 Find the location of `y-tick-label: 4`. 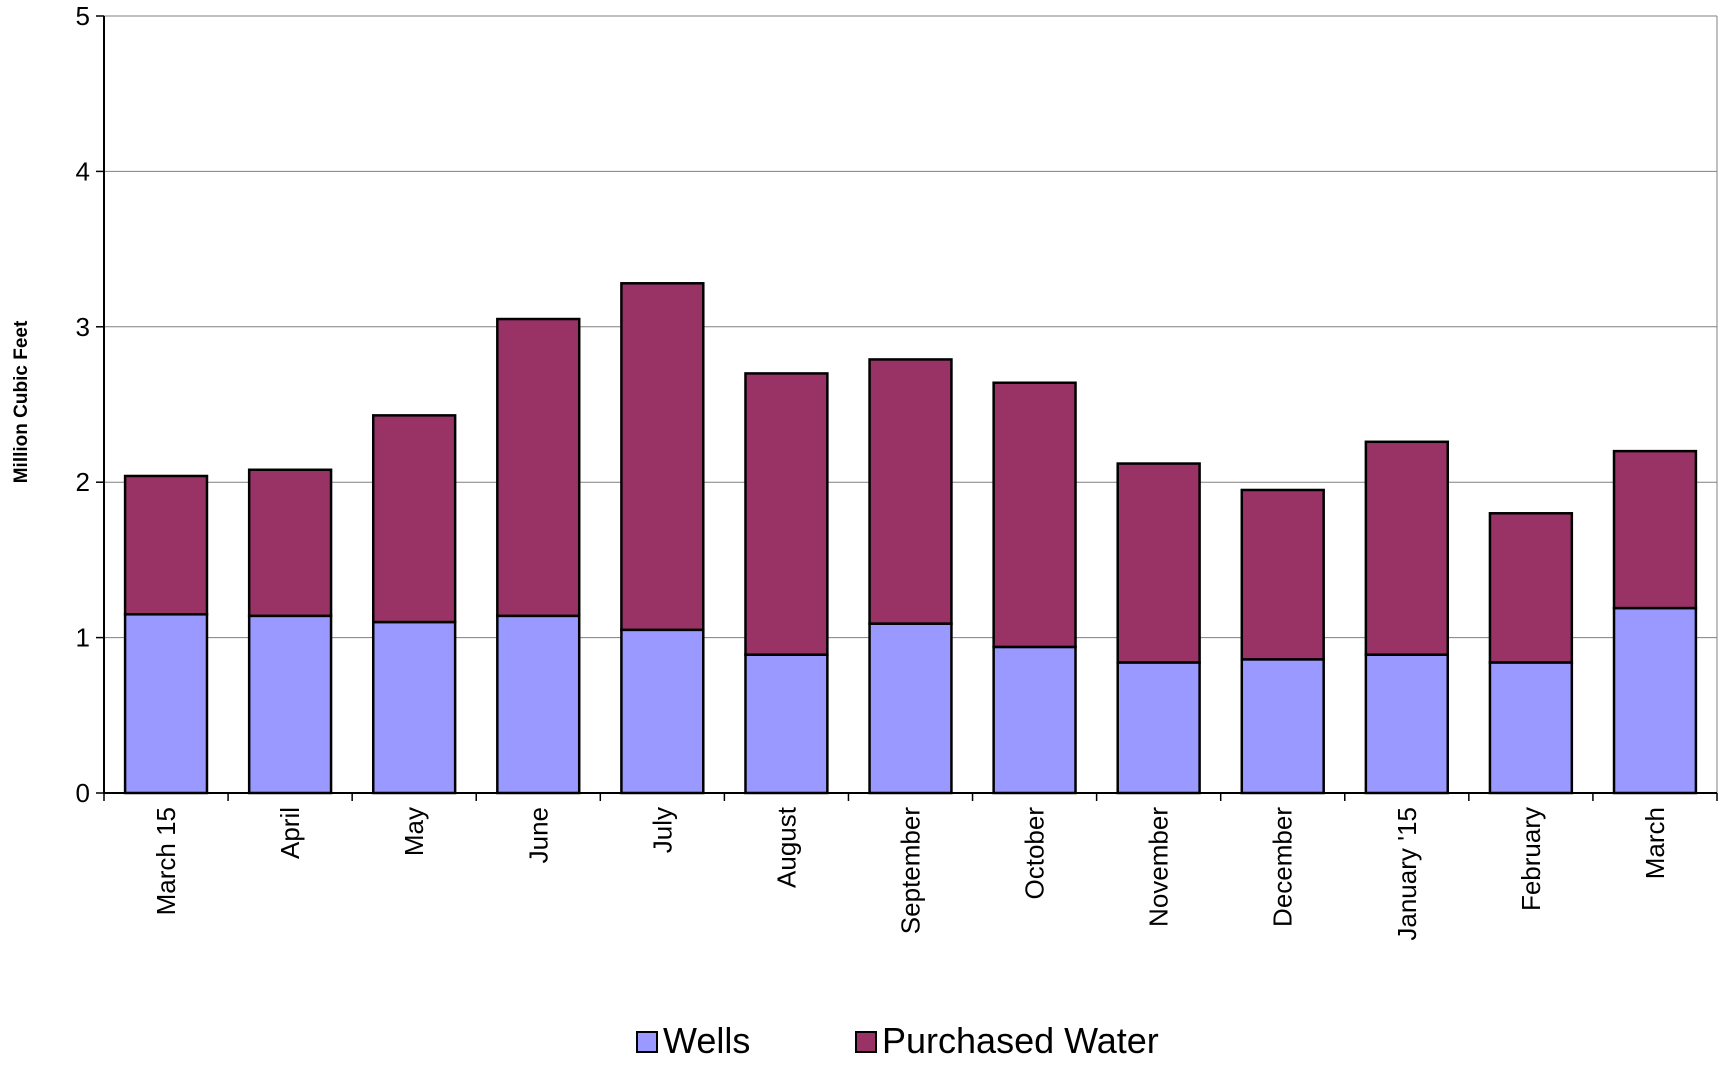

y-tick-label: 4 is located at coordinates (83, 171).